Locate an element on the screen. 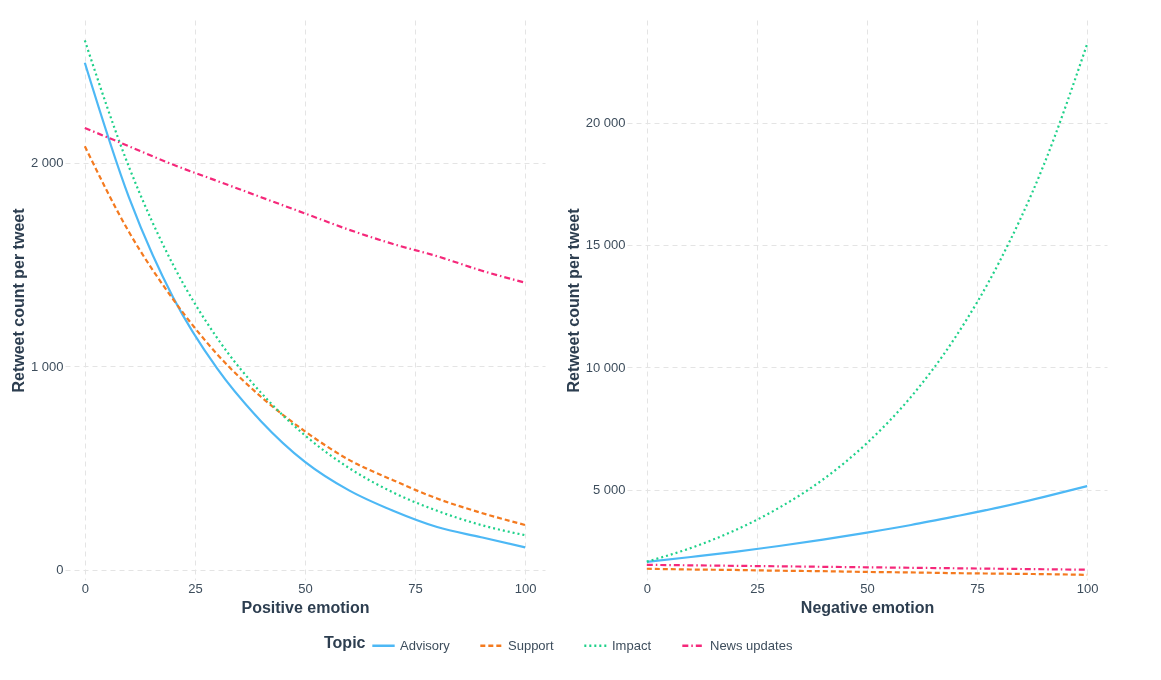 The height and width of the screenshot is (680, 1161). x-axis-title: Negative emotion is located at coordinates (867, 607).